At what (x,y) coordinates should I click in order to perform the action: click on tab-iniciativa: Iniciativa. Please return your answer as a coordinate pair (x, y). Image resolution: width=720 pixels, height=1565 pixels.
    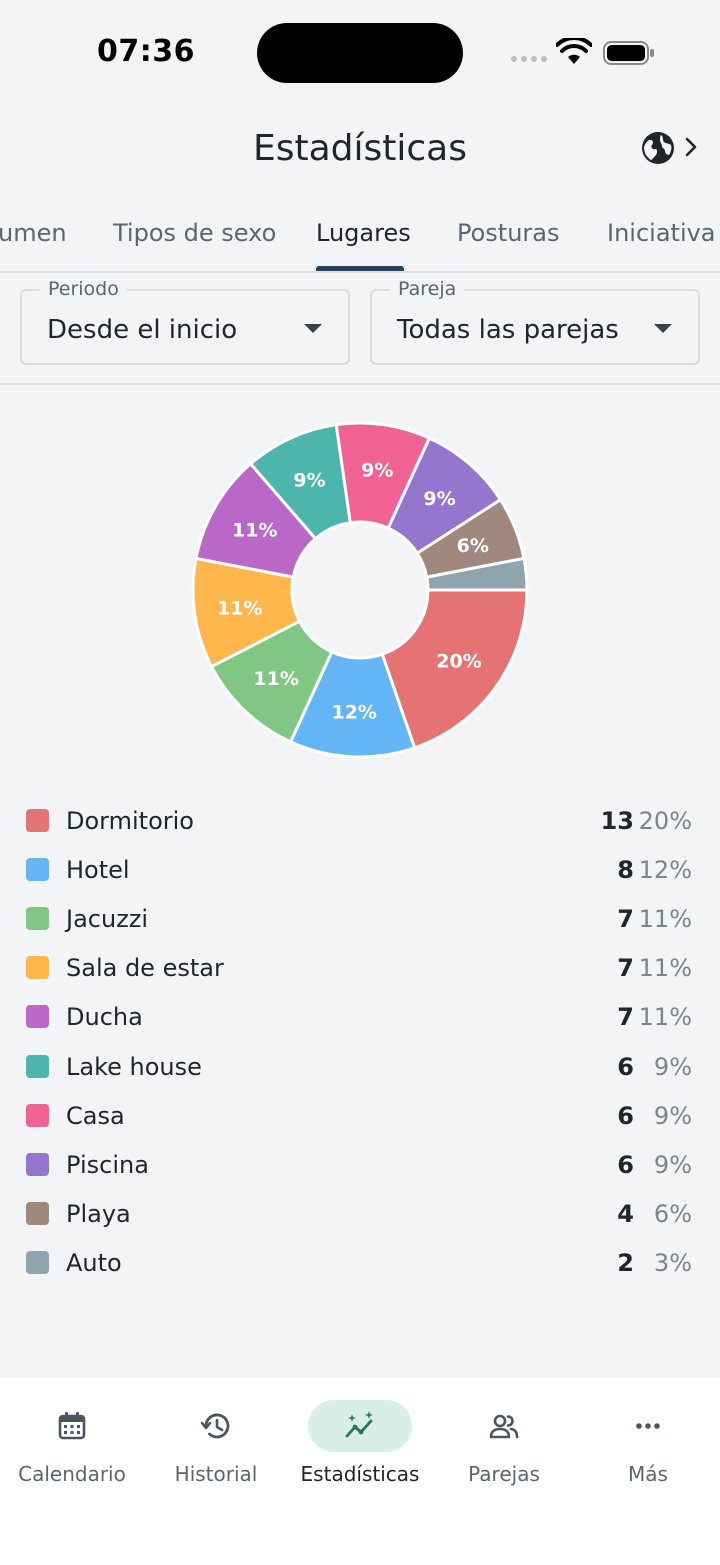
    Looking at the image, I should click on (661, 233).